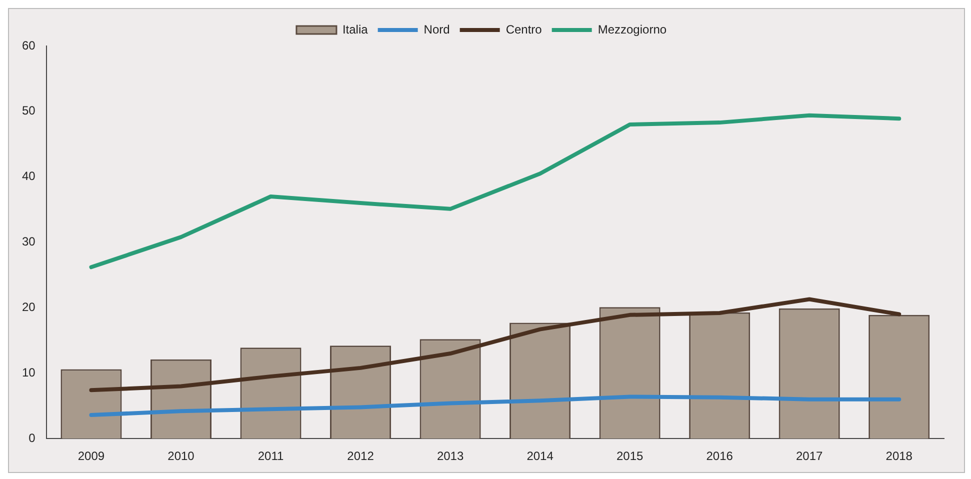 This screenshot has height=479, width=971. Describe the element at coordinates (32, 437) in the screenshot. I see `y-tick-label: 0` at that location.